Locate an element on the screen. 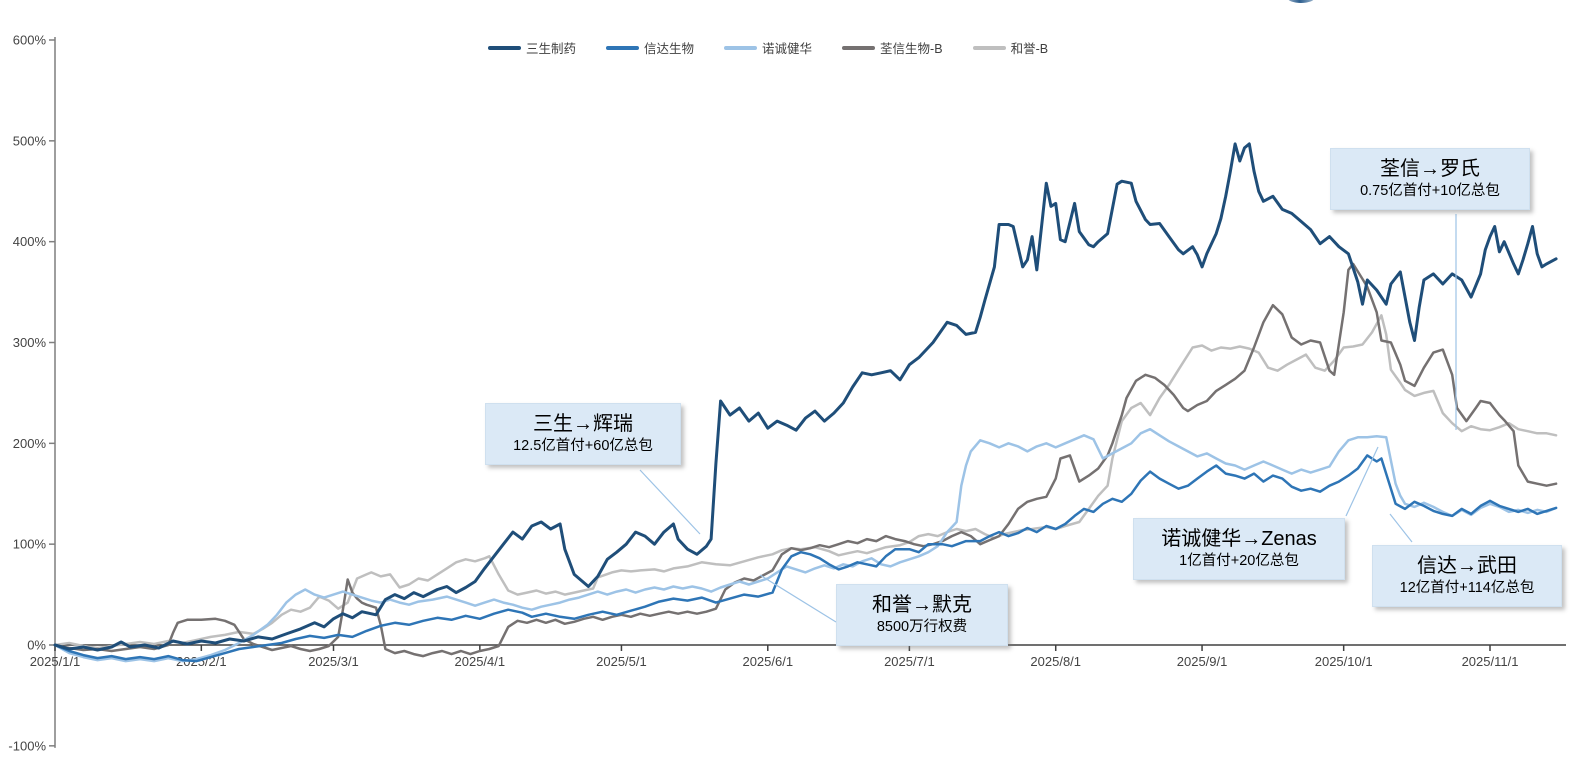 The image size is (1580, 758). legend-label: 三生制药 is located at coordinates (551, 49).